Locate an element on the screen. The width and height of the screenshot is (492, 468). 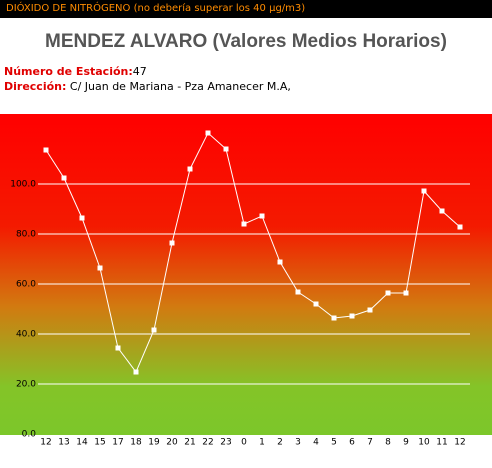
x-tick-label: 21 is located at coordinates (189, 443).